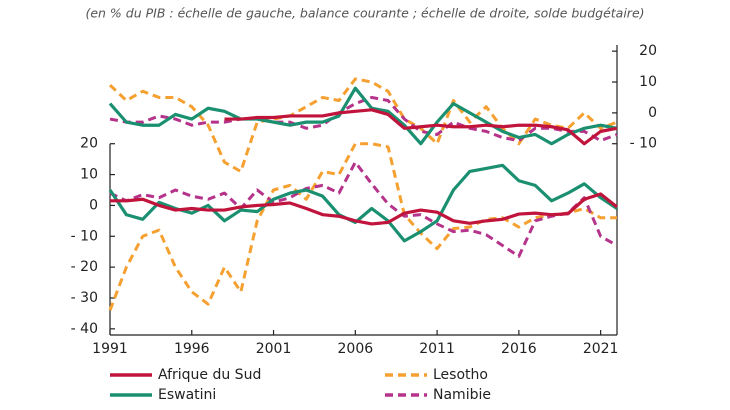 The image size is (730, 410). Describe the element at coordinates (519, 349) in the screenshot. I see `x-tick-label: 2016` at that location.